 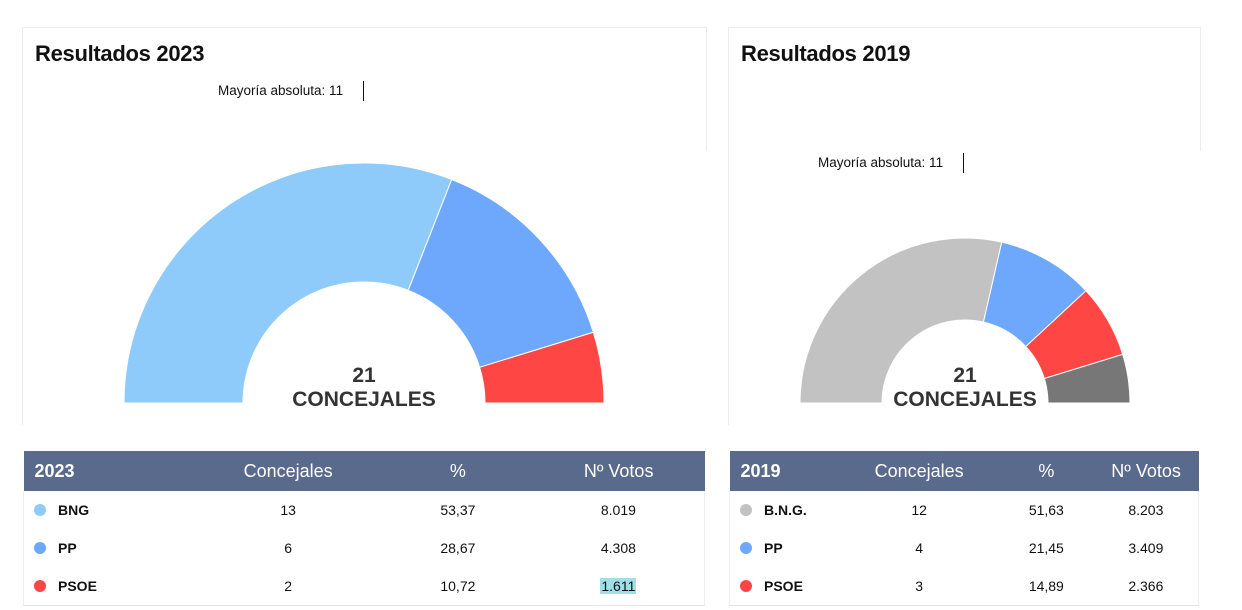 I want to click on panel-title-2023: Resultados 2023, so click(x=120, y=53).